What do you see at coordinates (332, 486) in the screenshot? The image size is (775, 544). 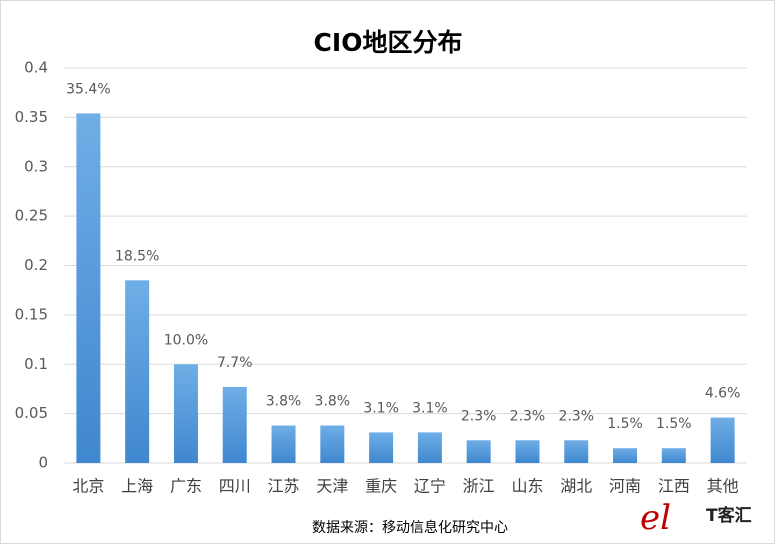 I see `x-tick-label: 天津` at bounding box center [332, 486].